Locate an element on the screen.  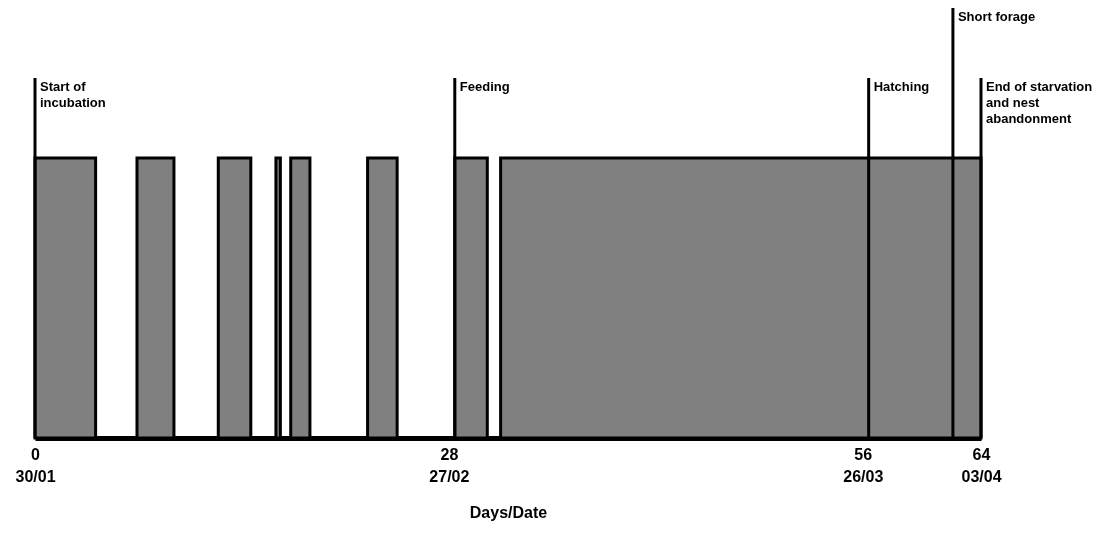
ref-line-label: Start of incubation is located at coordinates (73, 94).